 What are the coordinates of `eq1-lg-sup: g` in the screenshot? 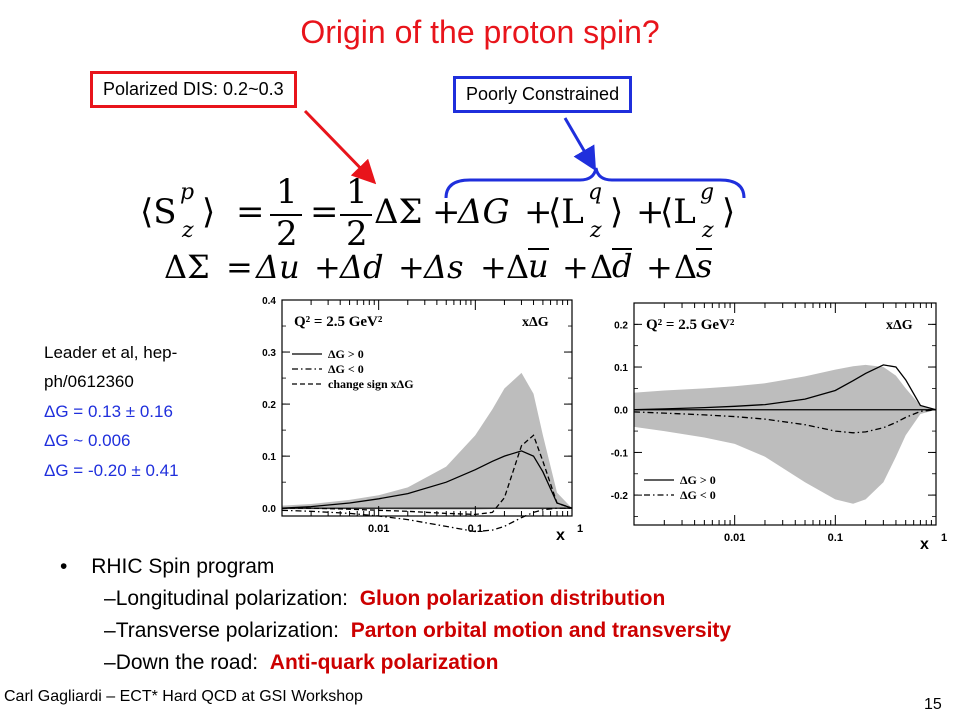 It's located at (707, 192).